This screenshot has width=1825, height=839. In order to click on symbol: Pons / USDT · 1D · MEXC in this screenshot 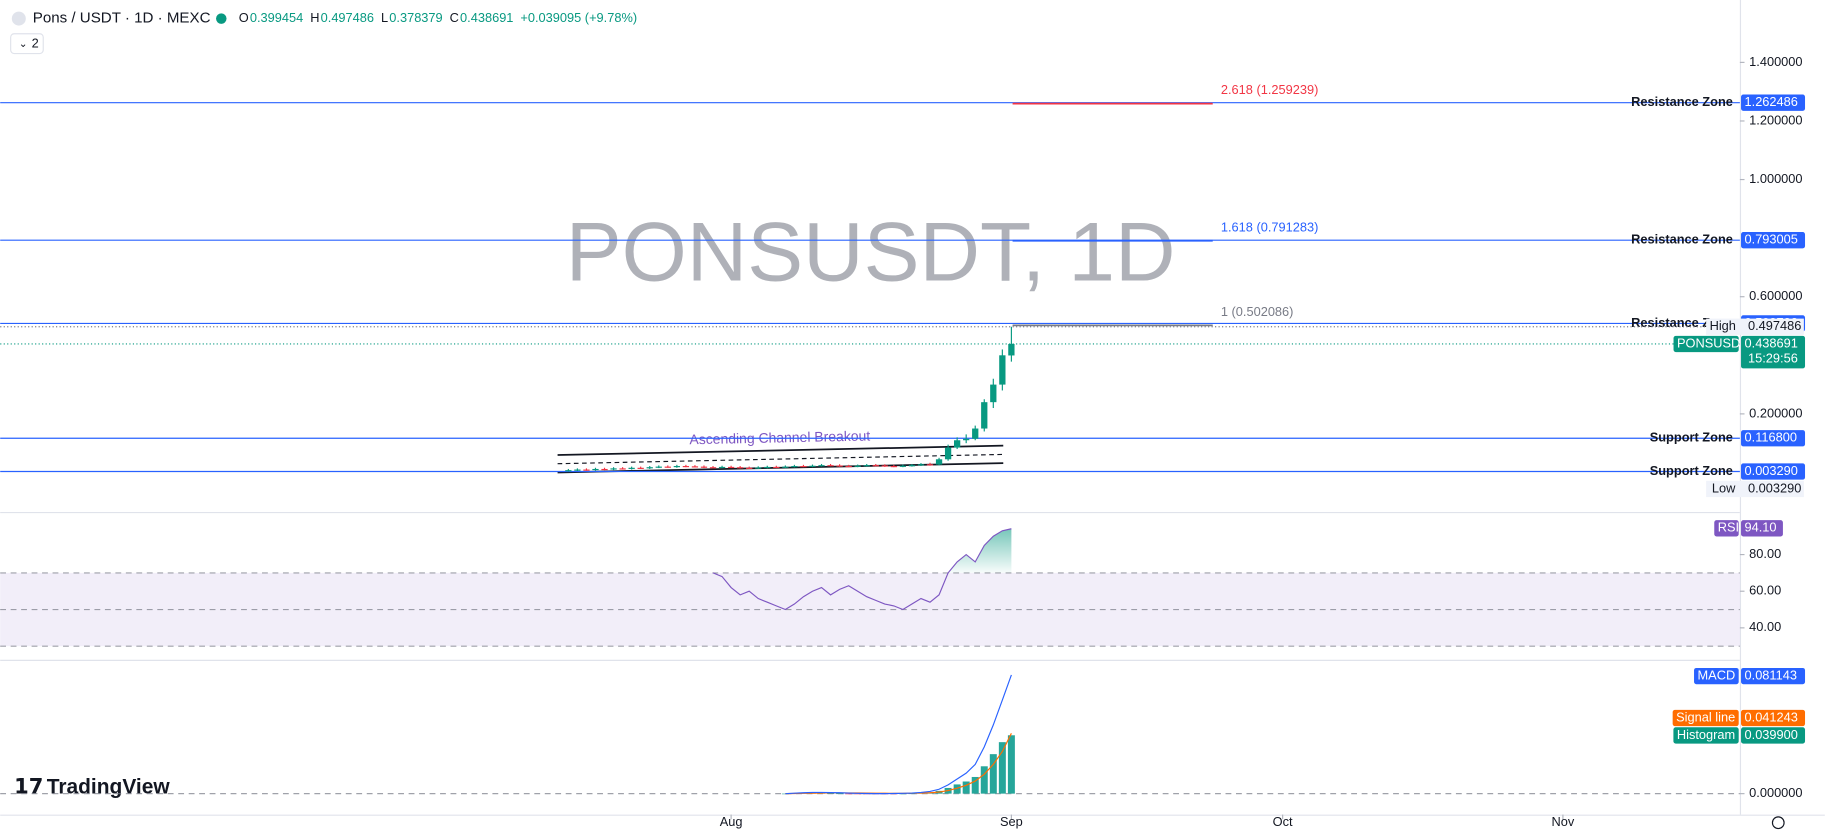, I will do `click(122, 18)`.